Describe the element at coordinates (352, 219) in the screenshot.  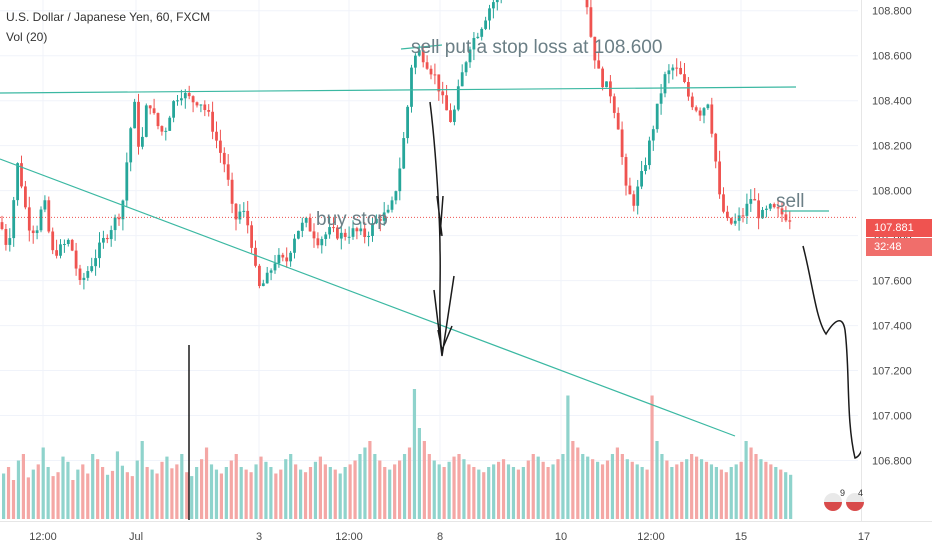
I see `buy-stop-note: buy stop` at that location.